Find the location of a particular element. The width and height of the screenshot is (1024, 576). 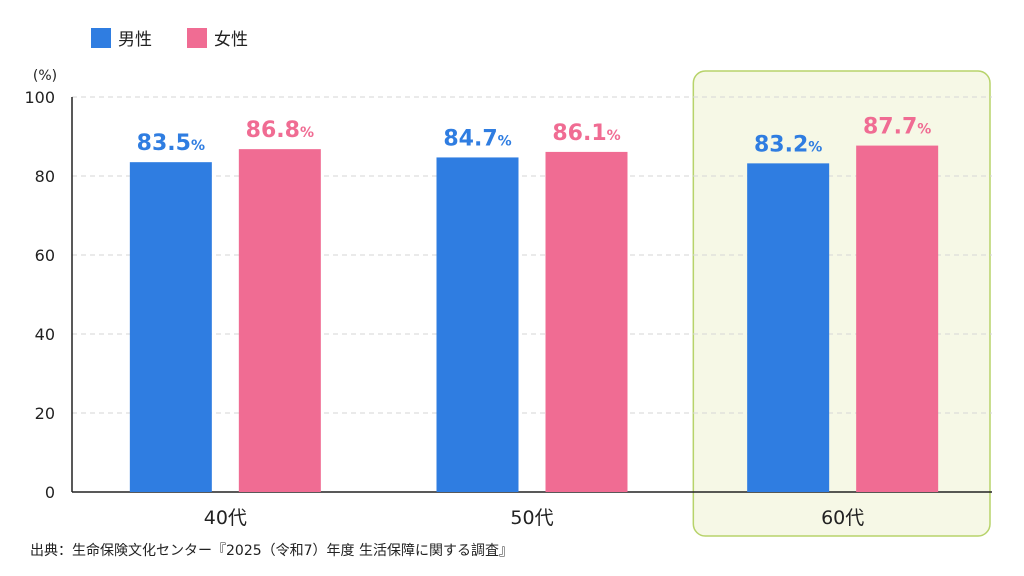

legend-label: 男性 is located at coordinates (135, 40).